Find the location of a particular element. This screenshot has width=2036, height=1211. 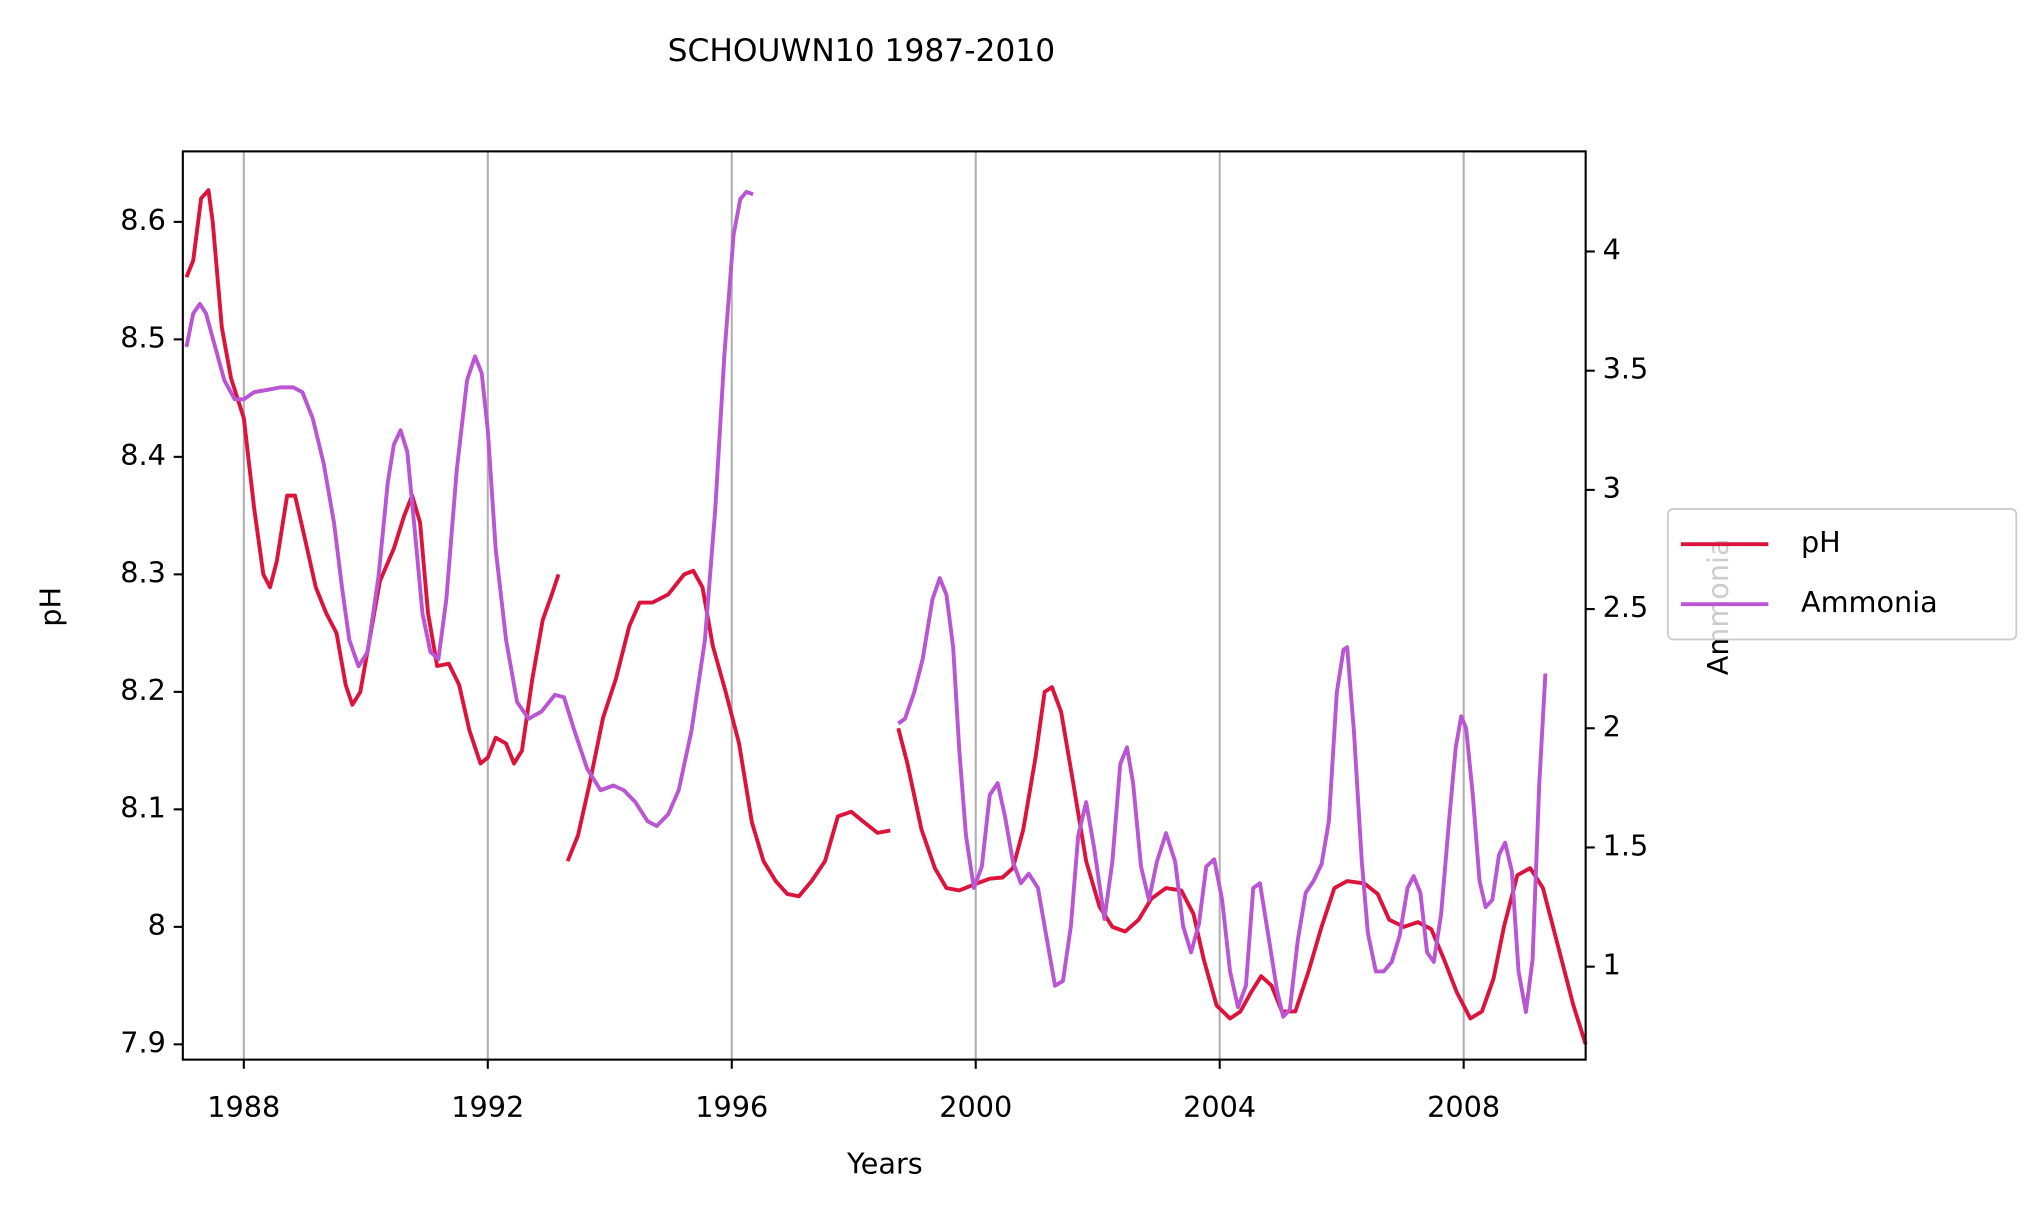

y-tick-label: 8.2 is located at coordinates (143, 690).